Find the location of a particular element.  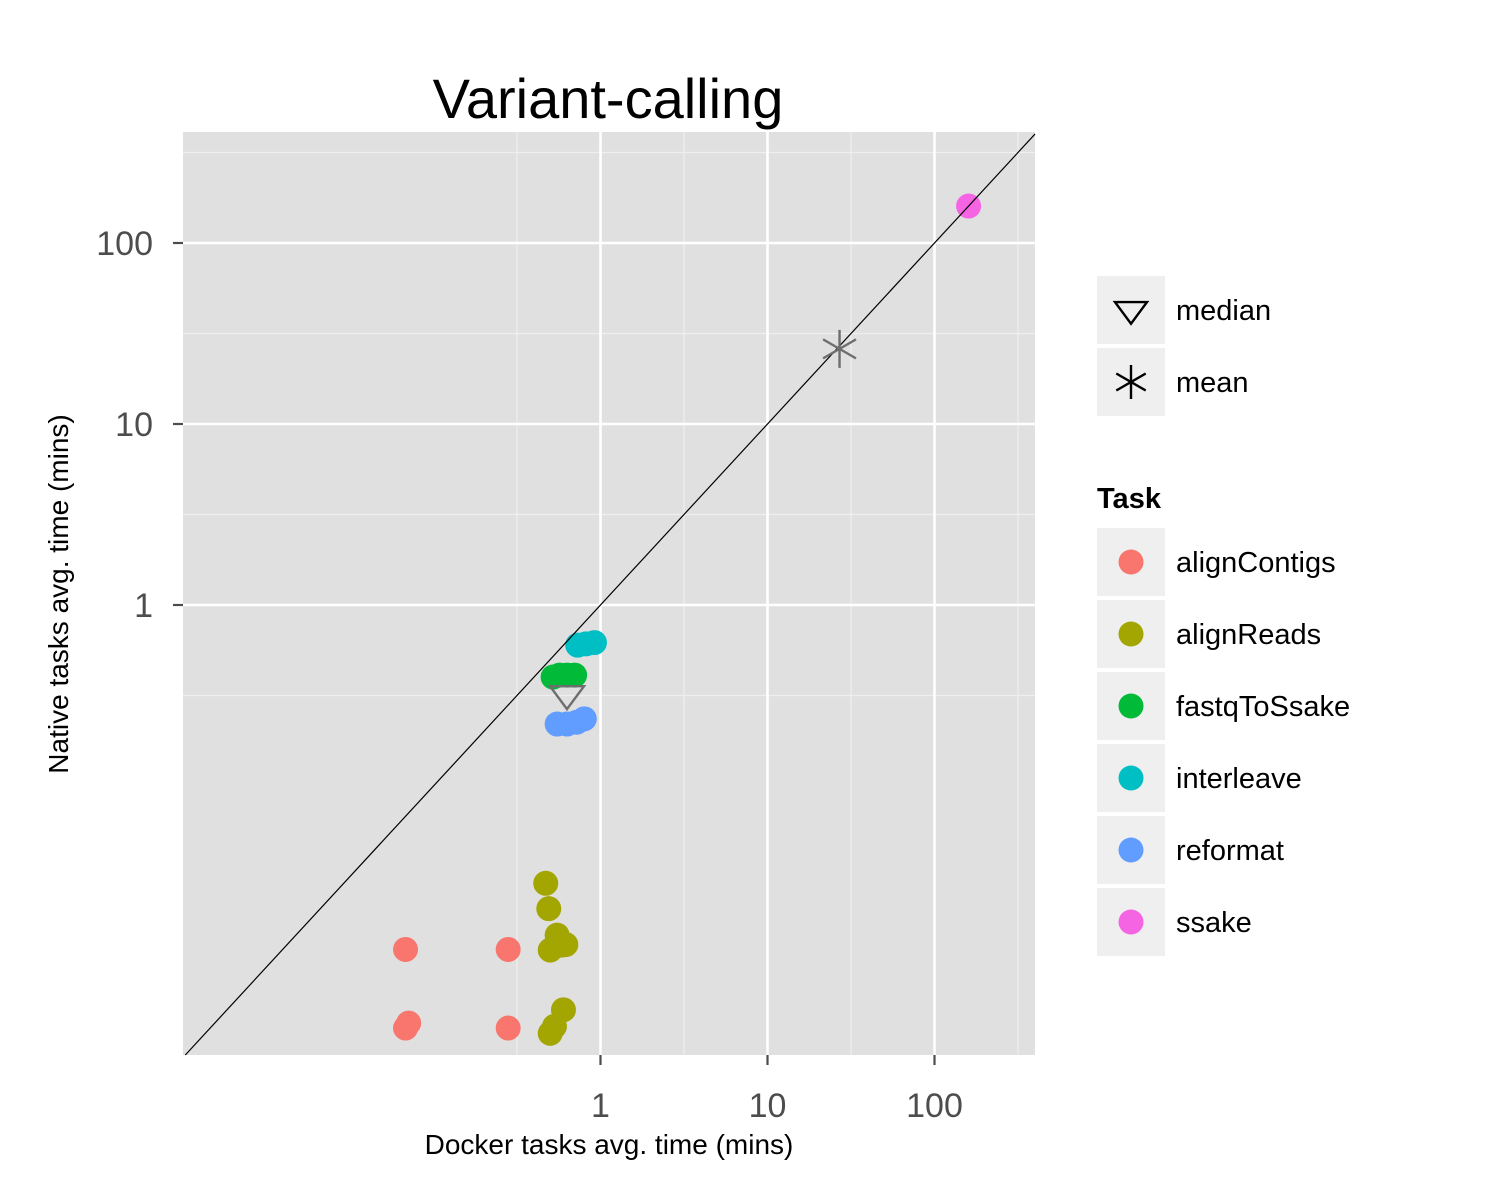

legend-mean-icon is located at coordinates (1131, 382).